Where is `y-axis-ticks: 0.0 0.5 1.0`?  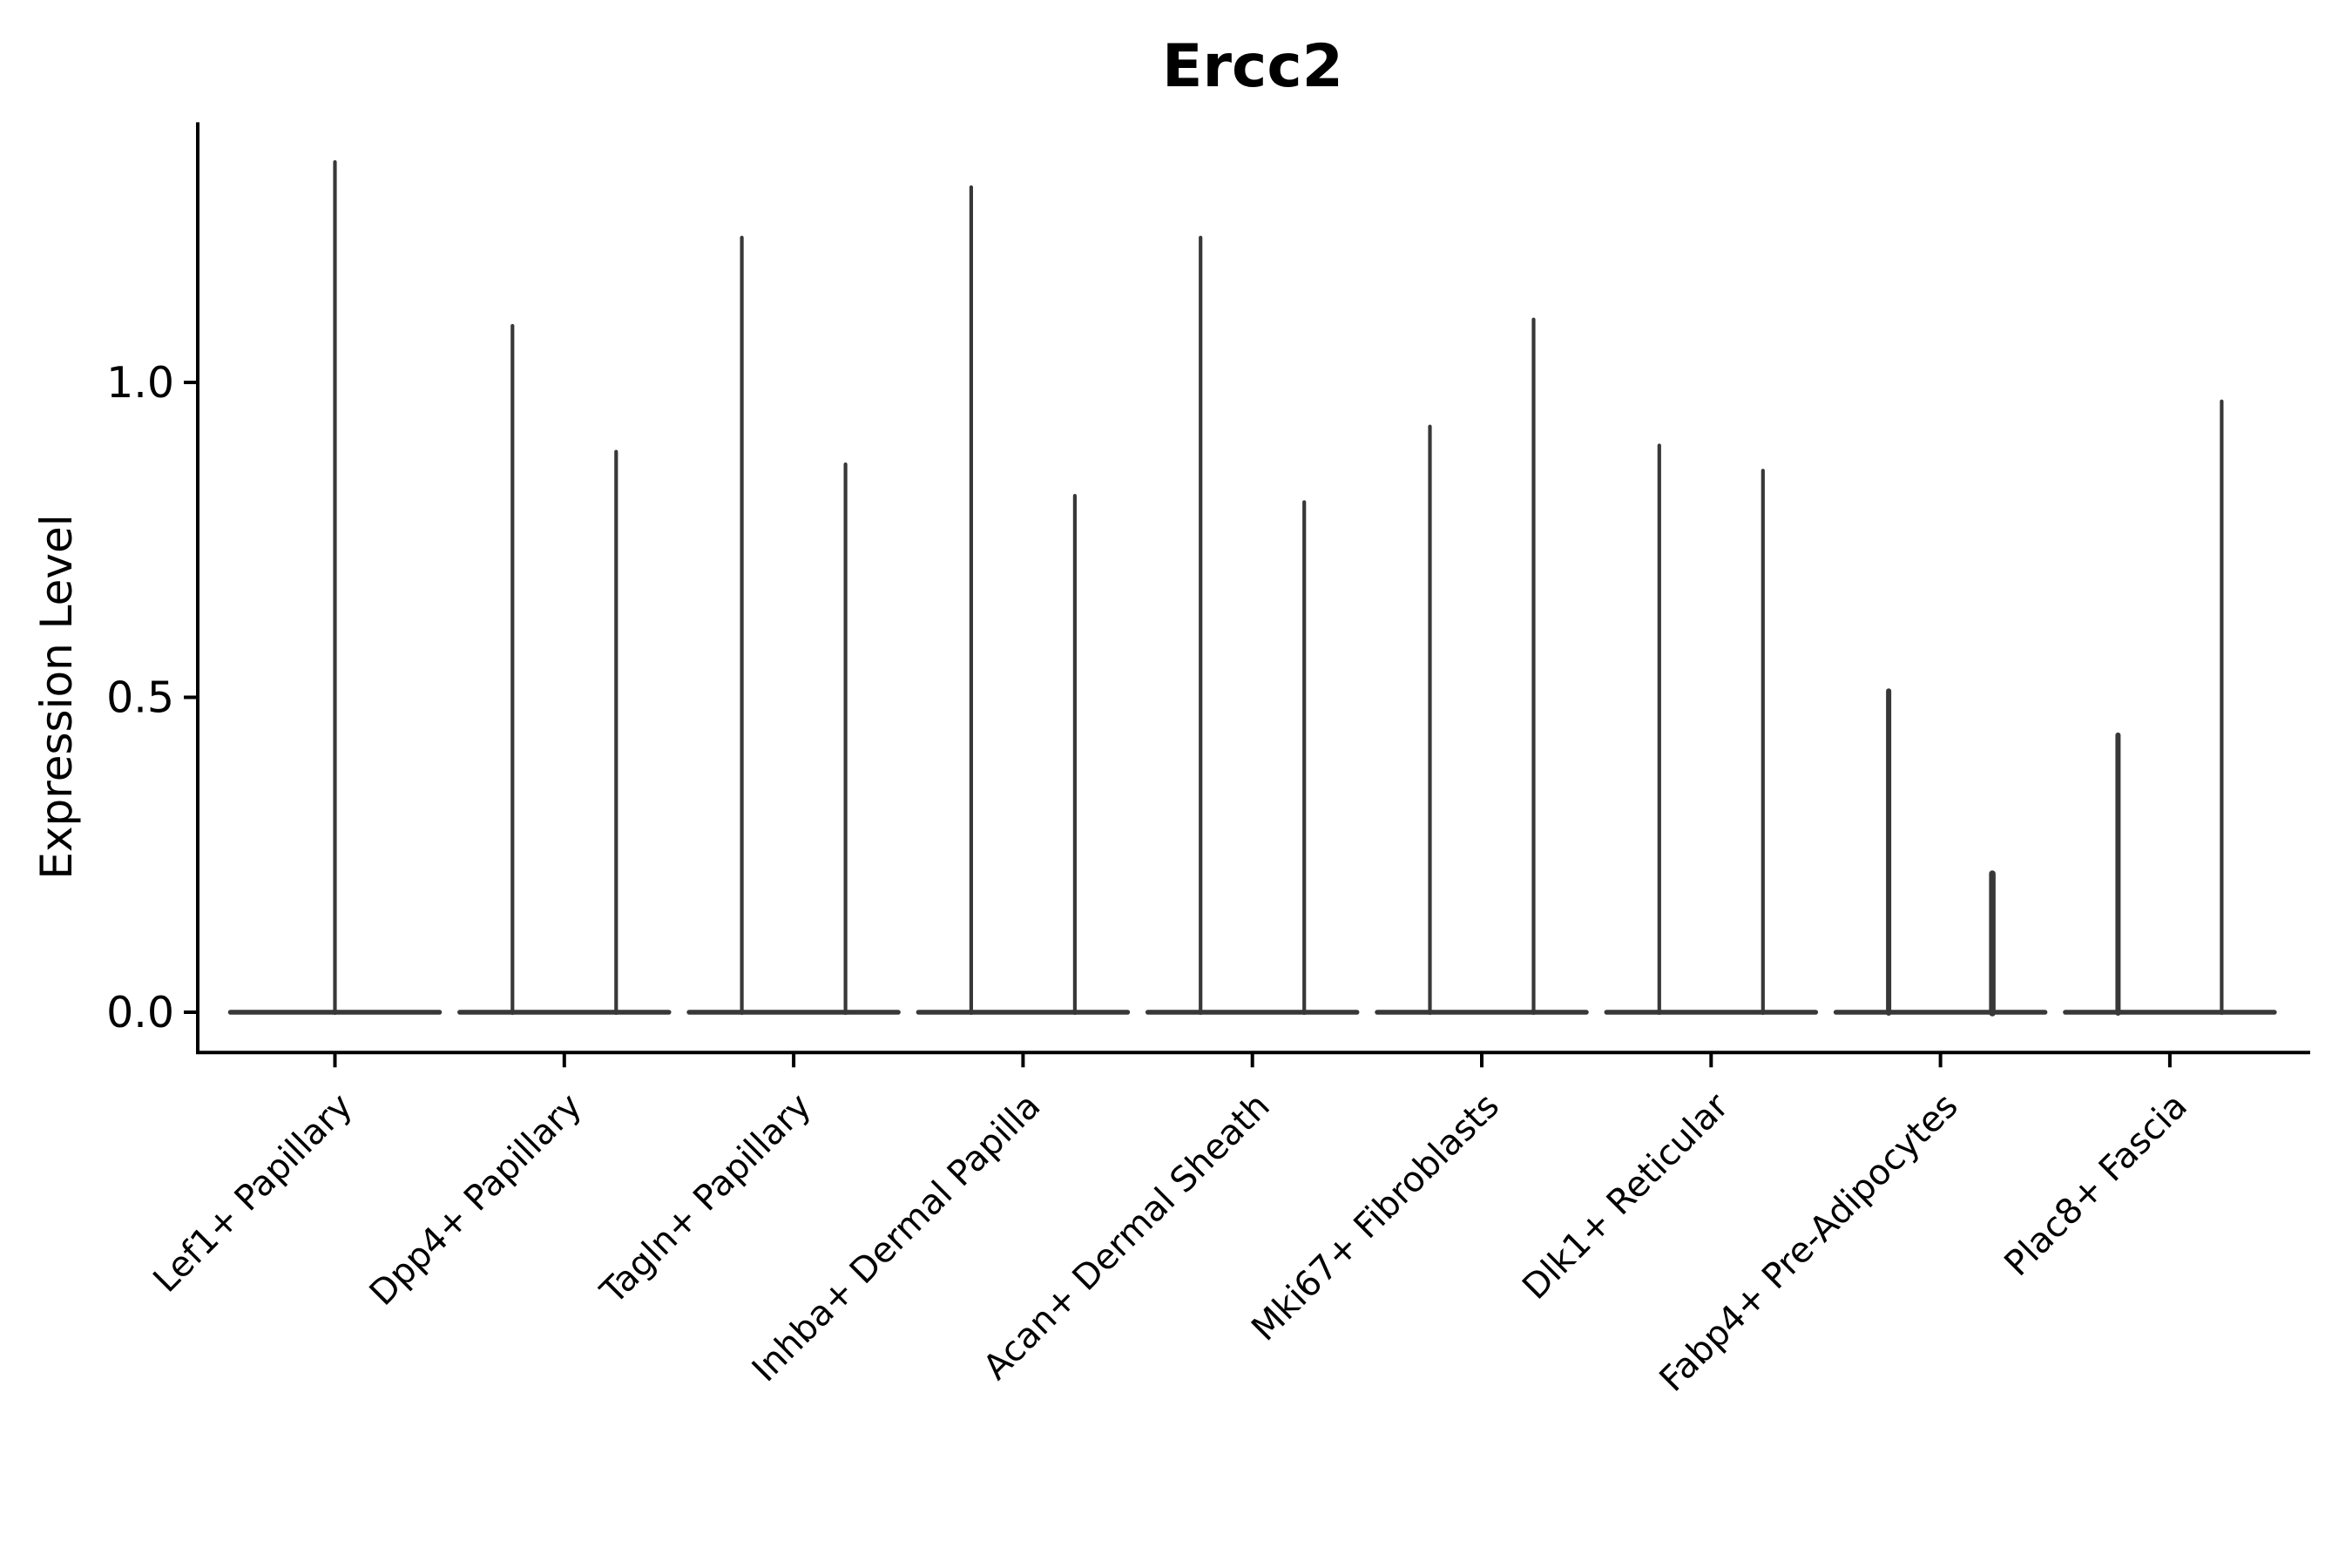
y-axis-ticks: 0.0 0.5 1.0 is located at coordinates (152, 697).